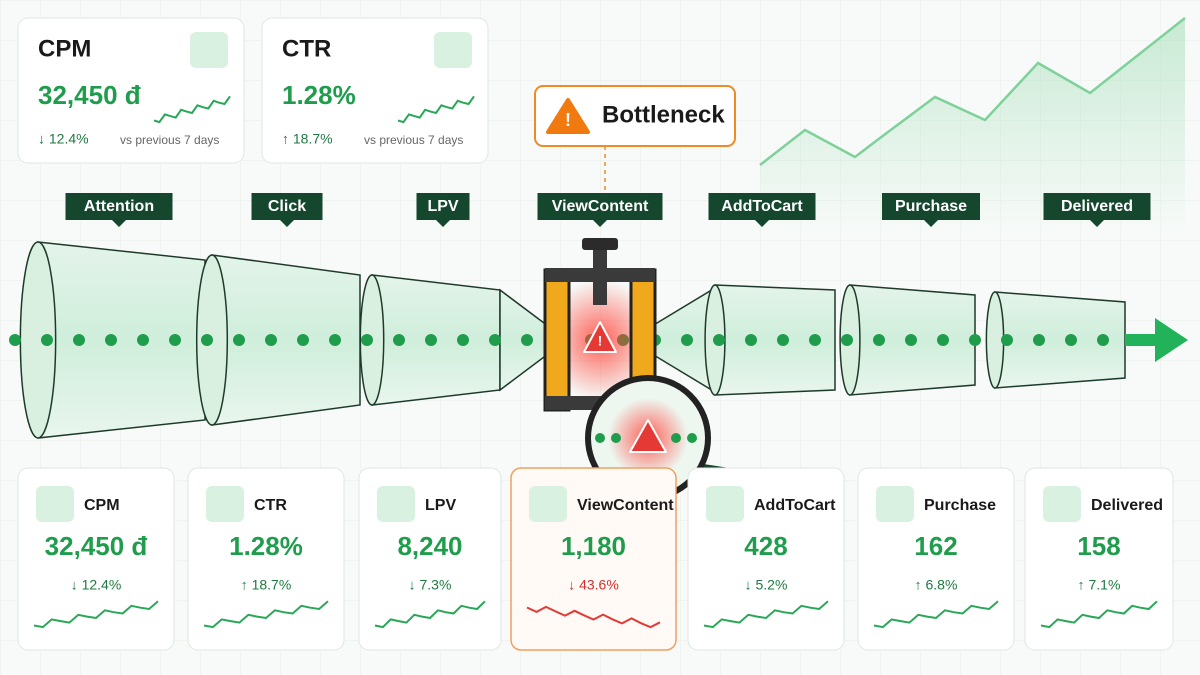  Describe the element at coordinates (1098, 546) in the screenshot. I see `metric-value: 158` at that location.